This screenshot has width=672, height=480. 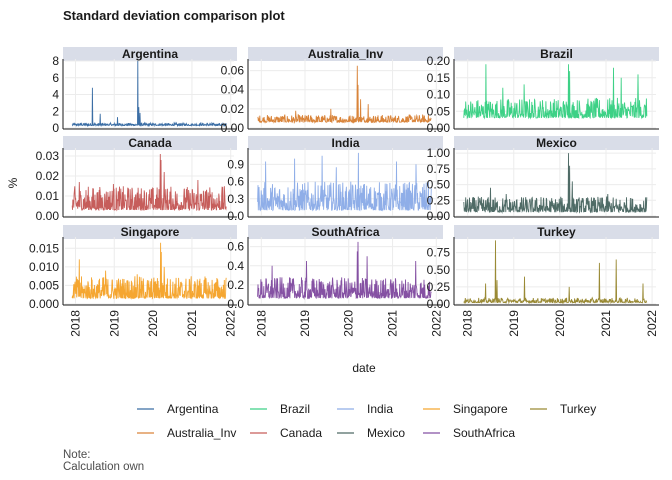 I want to click on series-line-argentina, so click(x=149, y=94).